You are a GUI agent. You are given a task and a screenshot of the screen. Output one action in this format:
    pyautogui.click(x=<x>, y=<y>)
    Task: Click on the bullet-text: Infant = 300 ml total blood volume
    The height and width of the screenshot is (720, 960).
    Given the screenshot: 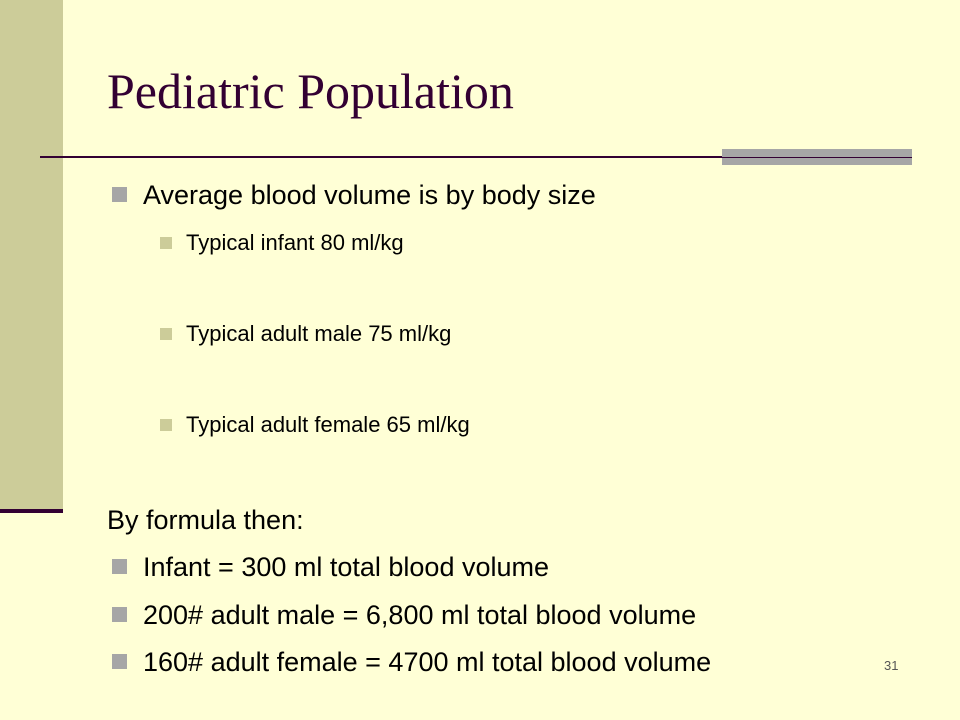 What is the action you would take?
    pyautogui.click(x=346, y=567)
    